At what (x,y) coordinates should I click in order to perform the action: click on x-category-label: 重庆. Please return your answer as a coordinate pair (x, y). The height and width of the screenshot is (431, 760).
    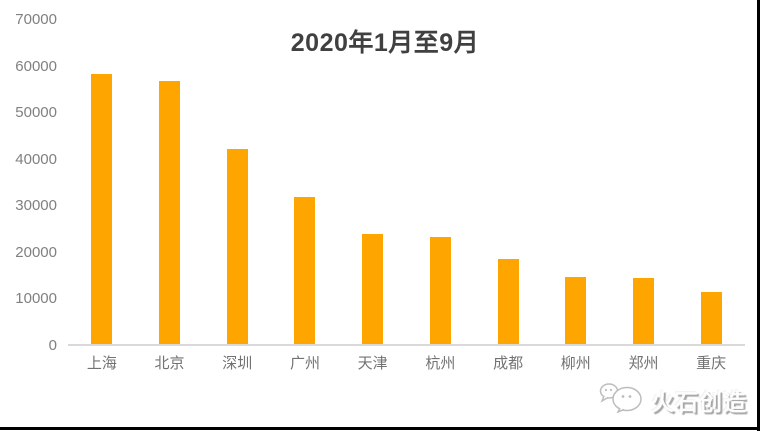
    Looking at the image, I should click on (711, 363).